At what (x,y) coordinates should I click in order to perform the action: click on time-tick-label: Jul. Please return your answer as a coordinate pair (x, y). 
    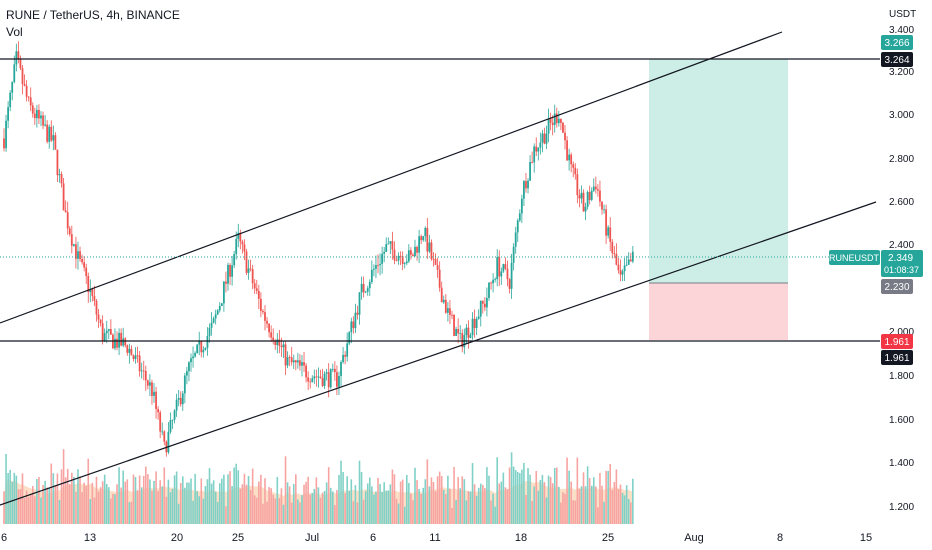
    Looking at the image, I should click on (312, 538).